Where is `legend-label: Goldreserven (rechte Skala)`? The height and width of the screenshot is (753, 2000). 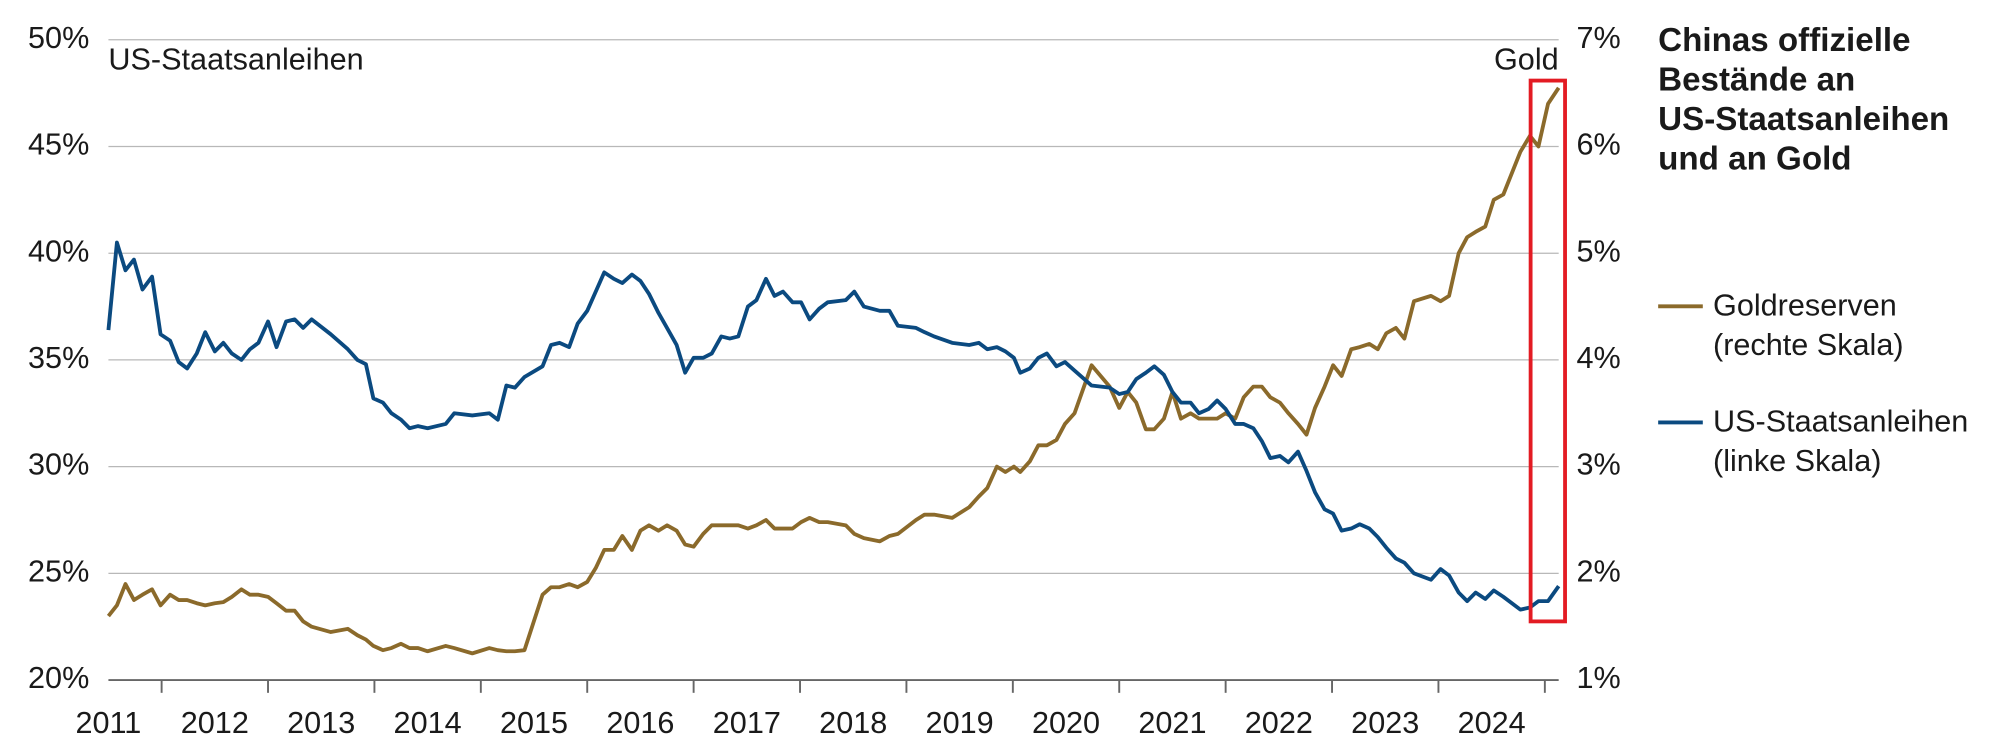 legend-label: Goldreserven (rechte Skala) is located at coordinates (1808, 325).